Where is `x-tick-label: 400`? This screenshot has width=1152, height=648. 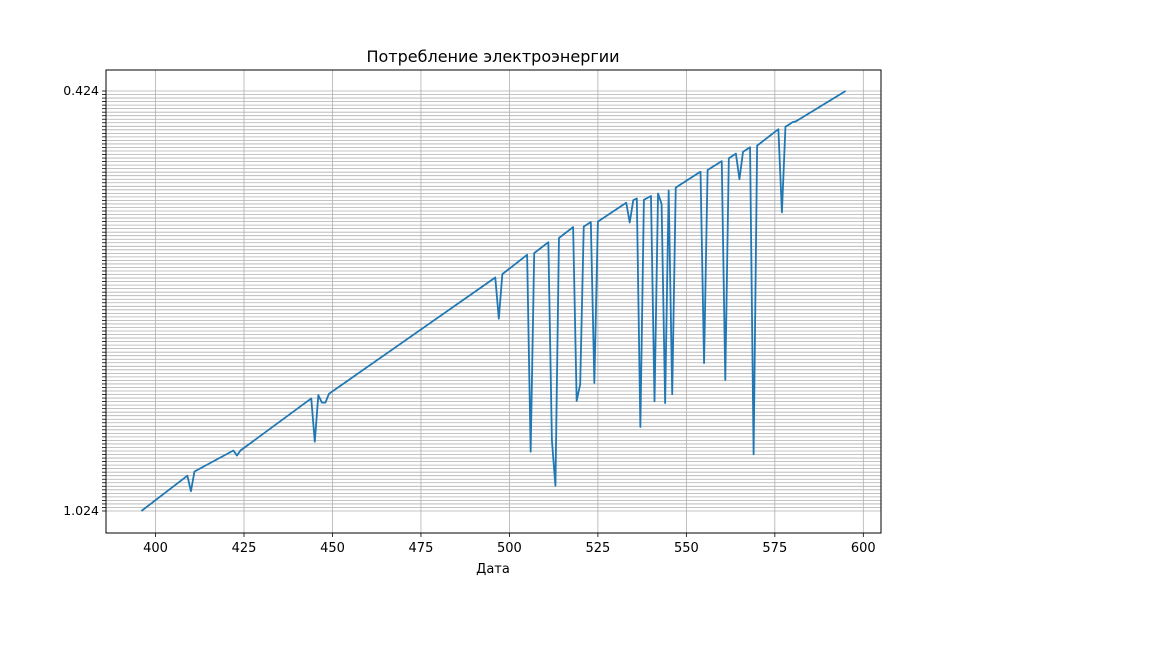 x-tick-label: 400 is located at coordinates (155, 548).